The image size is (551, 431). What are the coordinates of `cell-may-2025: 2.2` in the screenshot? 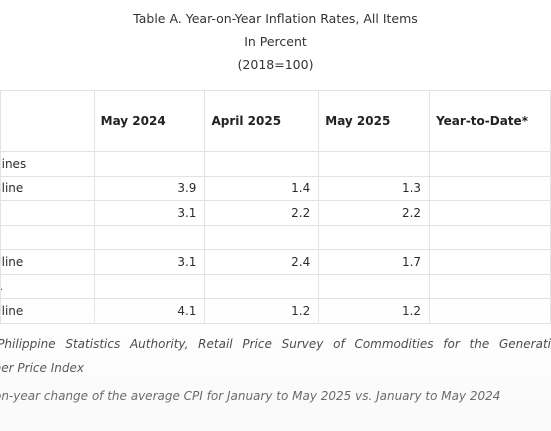 It's located at (374, 213).